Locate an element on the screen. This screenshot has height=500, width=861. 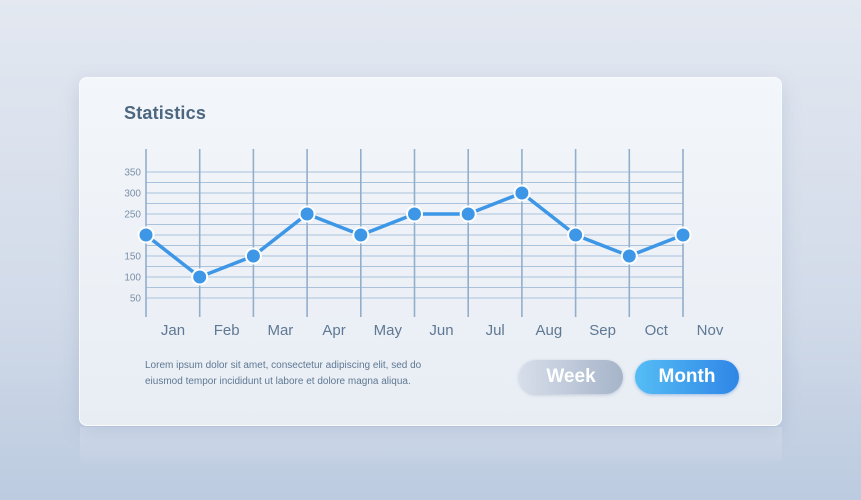
week-button: Week is located at coordinates (571, 377).